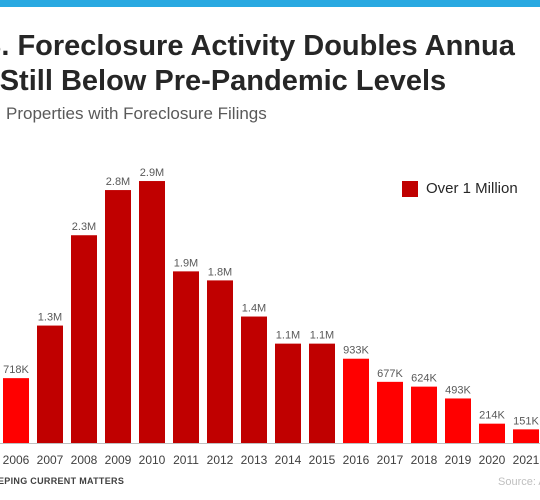 The width and height of the screenshot is (540, 500). Describe the element at coordinates (84, 460) in the screenshot. I see `x-tick-label-2008: 2008` at that location.